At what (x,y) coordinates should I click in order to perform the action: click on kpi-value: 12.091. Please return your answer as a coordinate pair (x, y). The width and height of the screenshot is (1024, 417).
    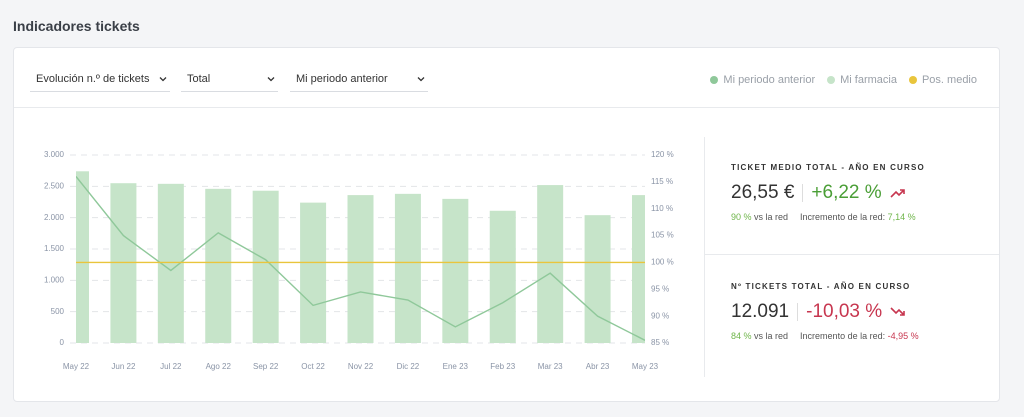
    Looking at the image, I should click on (760, 311).